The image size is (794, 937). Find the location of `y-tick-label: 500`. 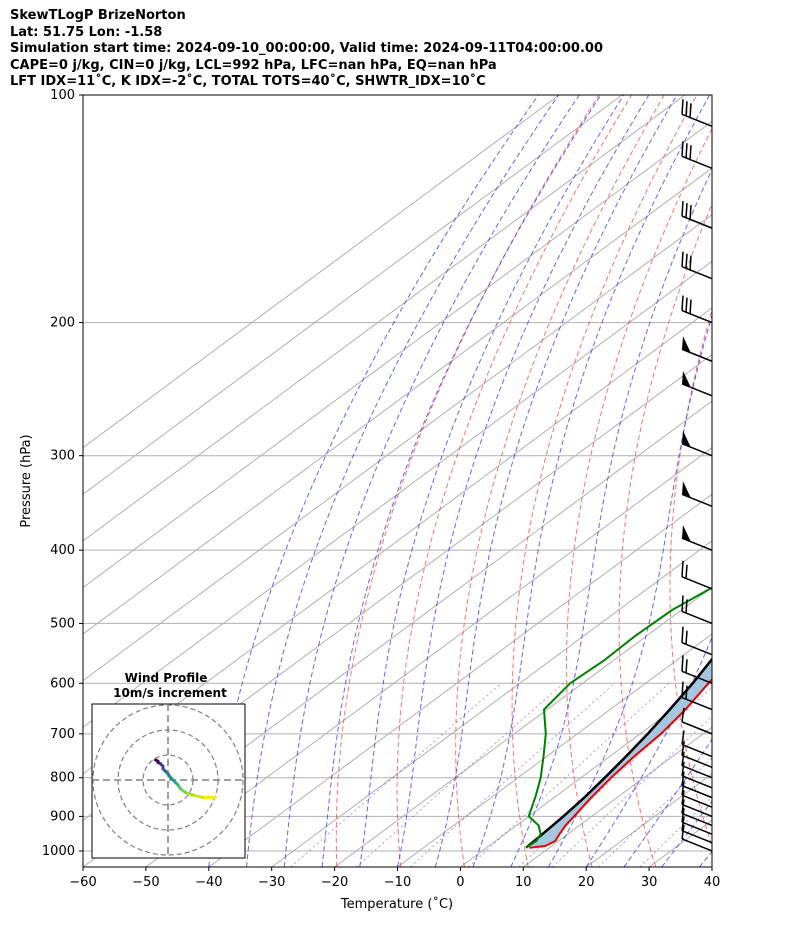

y-tick-label: 500 is located at coordinates (62, 623).